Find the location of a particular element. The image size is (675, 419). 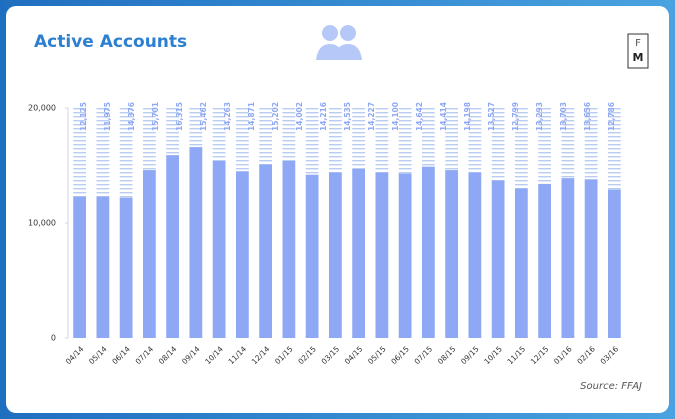

annotation: 15,701 is located at coordinates (155, 116).